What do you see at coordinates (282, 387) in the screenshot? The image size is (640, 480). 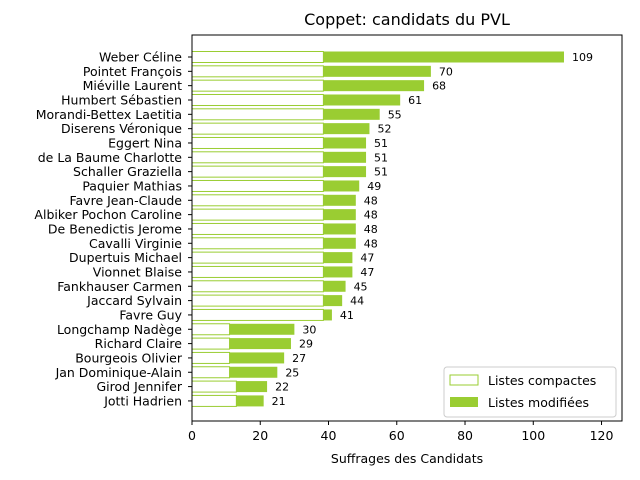 I see `value-label-23: 22` at bounding box center [282, 387].